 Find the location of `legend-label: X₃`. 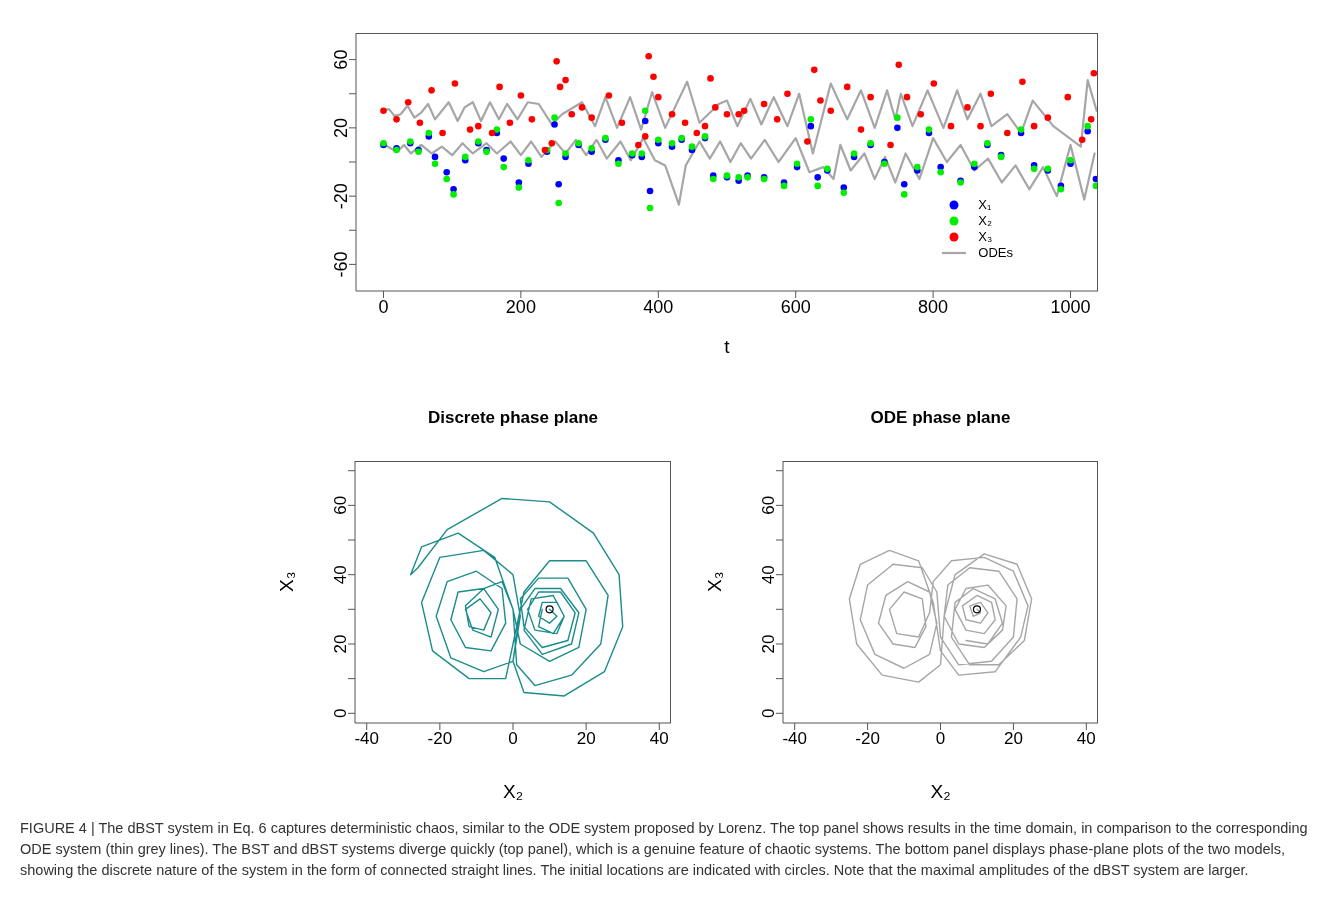

legend-label: X₃ is located at coordinates (985, 237).